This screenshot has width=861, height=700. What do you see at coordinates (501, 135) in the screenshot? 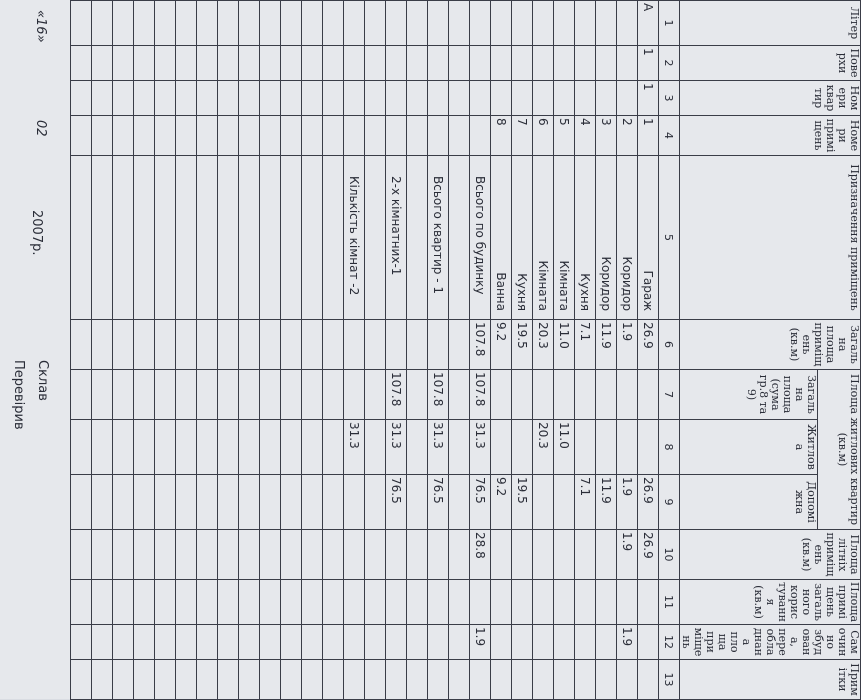
I see `table-cell: 8` at bounding box center [501, 135].